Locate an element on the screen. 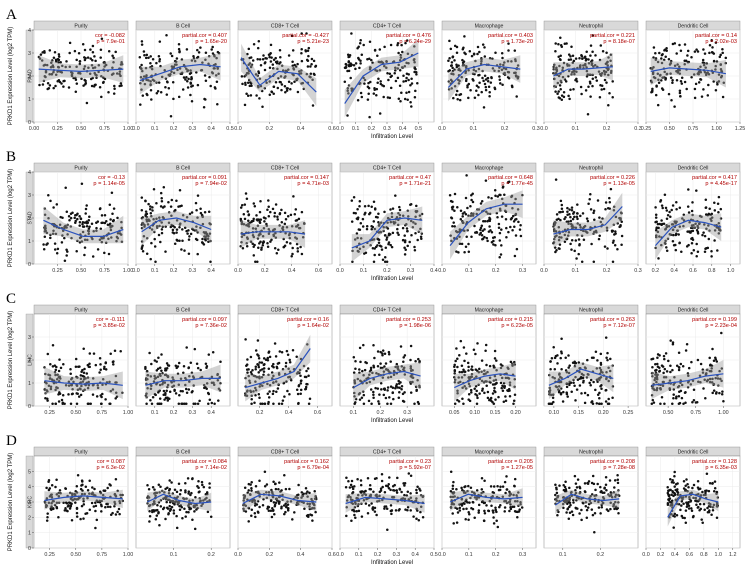 This screenshot has width=750, height=567. p-value-label: p = 2.02e-03 is located at coordinates (721, 42).